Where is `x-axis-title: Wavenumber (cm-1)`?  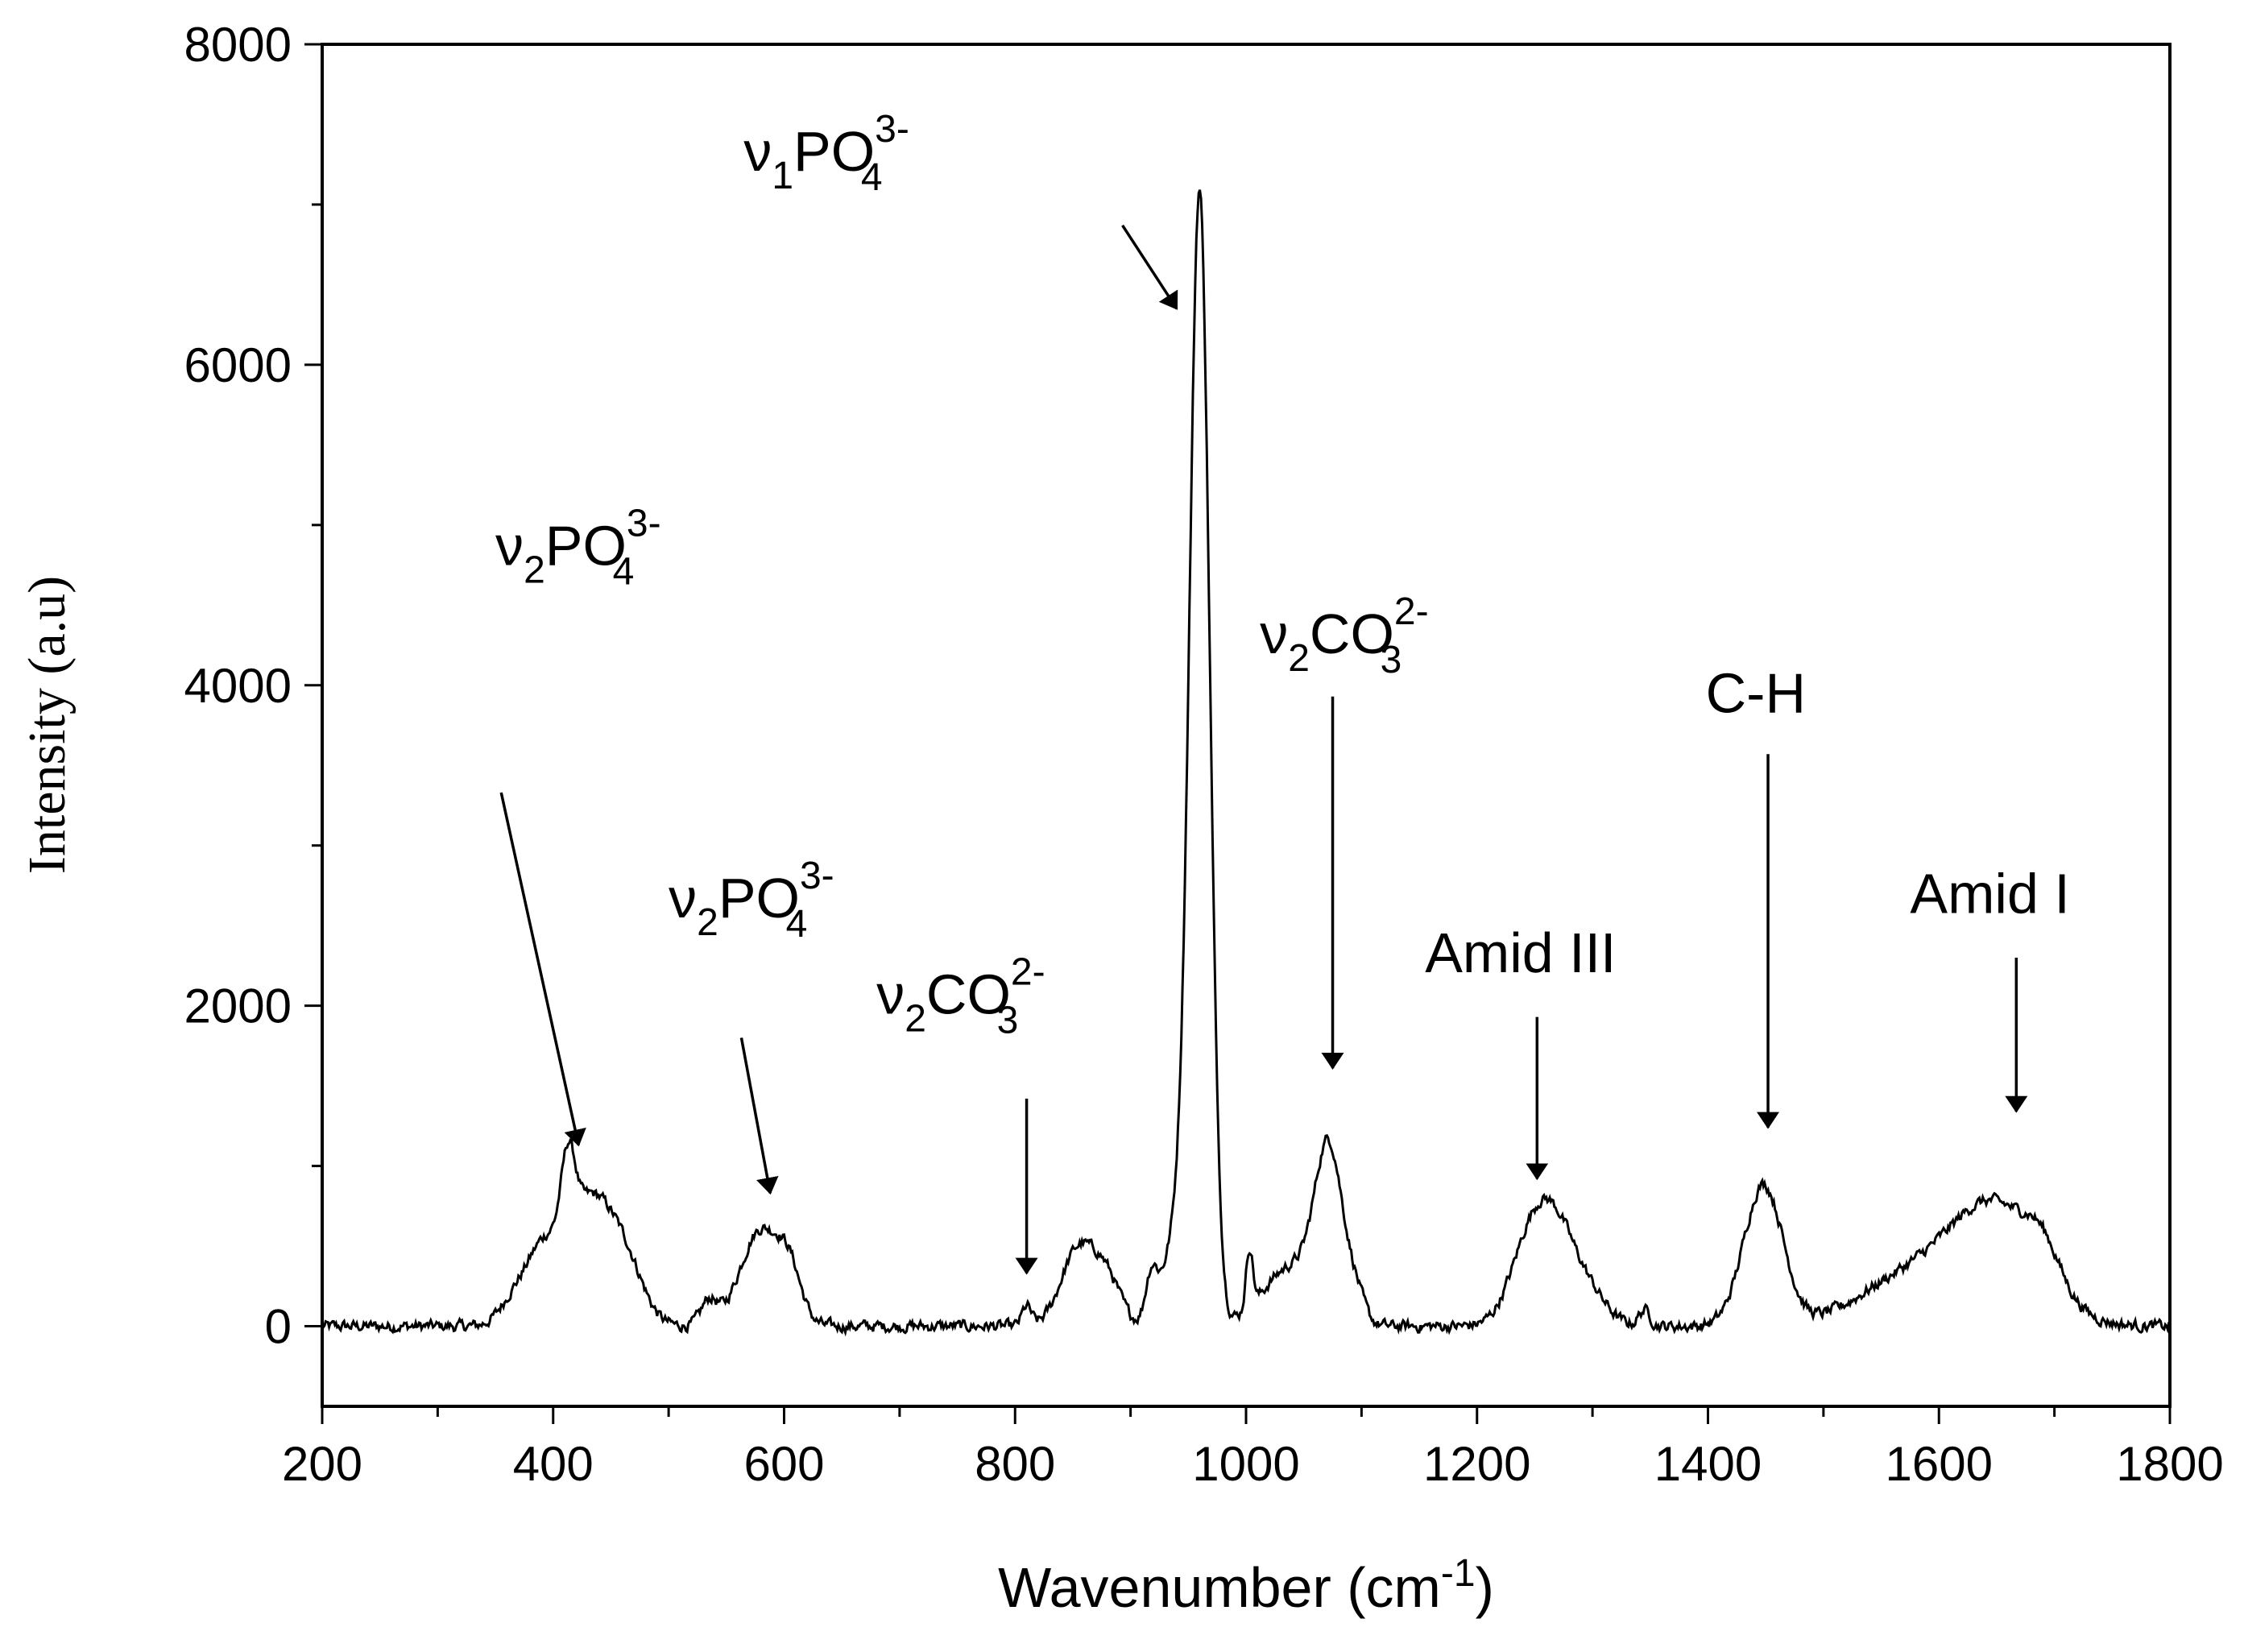 x-axis-title: Wavenumber (cm-1) is located at coordinates (1246, 1585).